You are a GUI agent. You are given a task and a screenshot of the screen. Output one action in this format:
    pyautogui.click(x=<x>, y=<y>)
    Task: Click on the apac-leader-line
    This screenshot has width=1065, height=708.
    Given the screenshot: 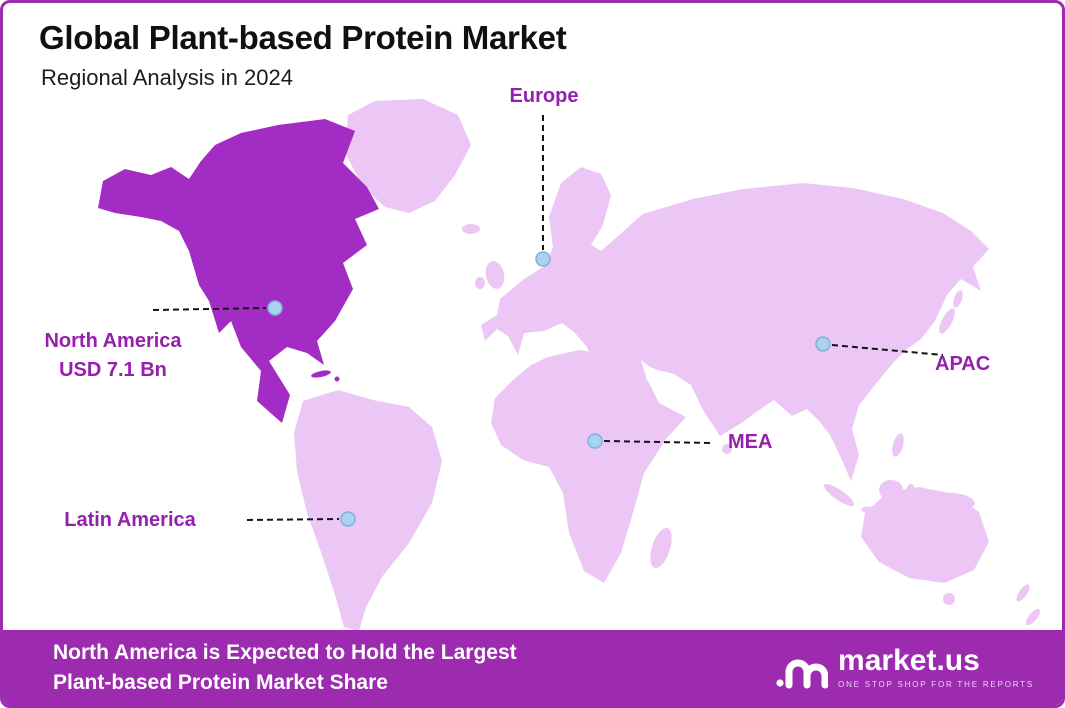 What is the action you would take?
    pyautogui.click(x=887, y=350)
    